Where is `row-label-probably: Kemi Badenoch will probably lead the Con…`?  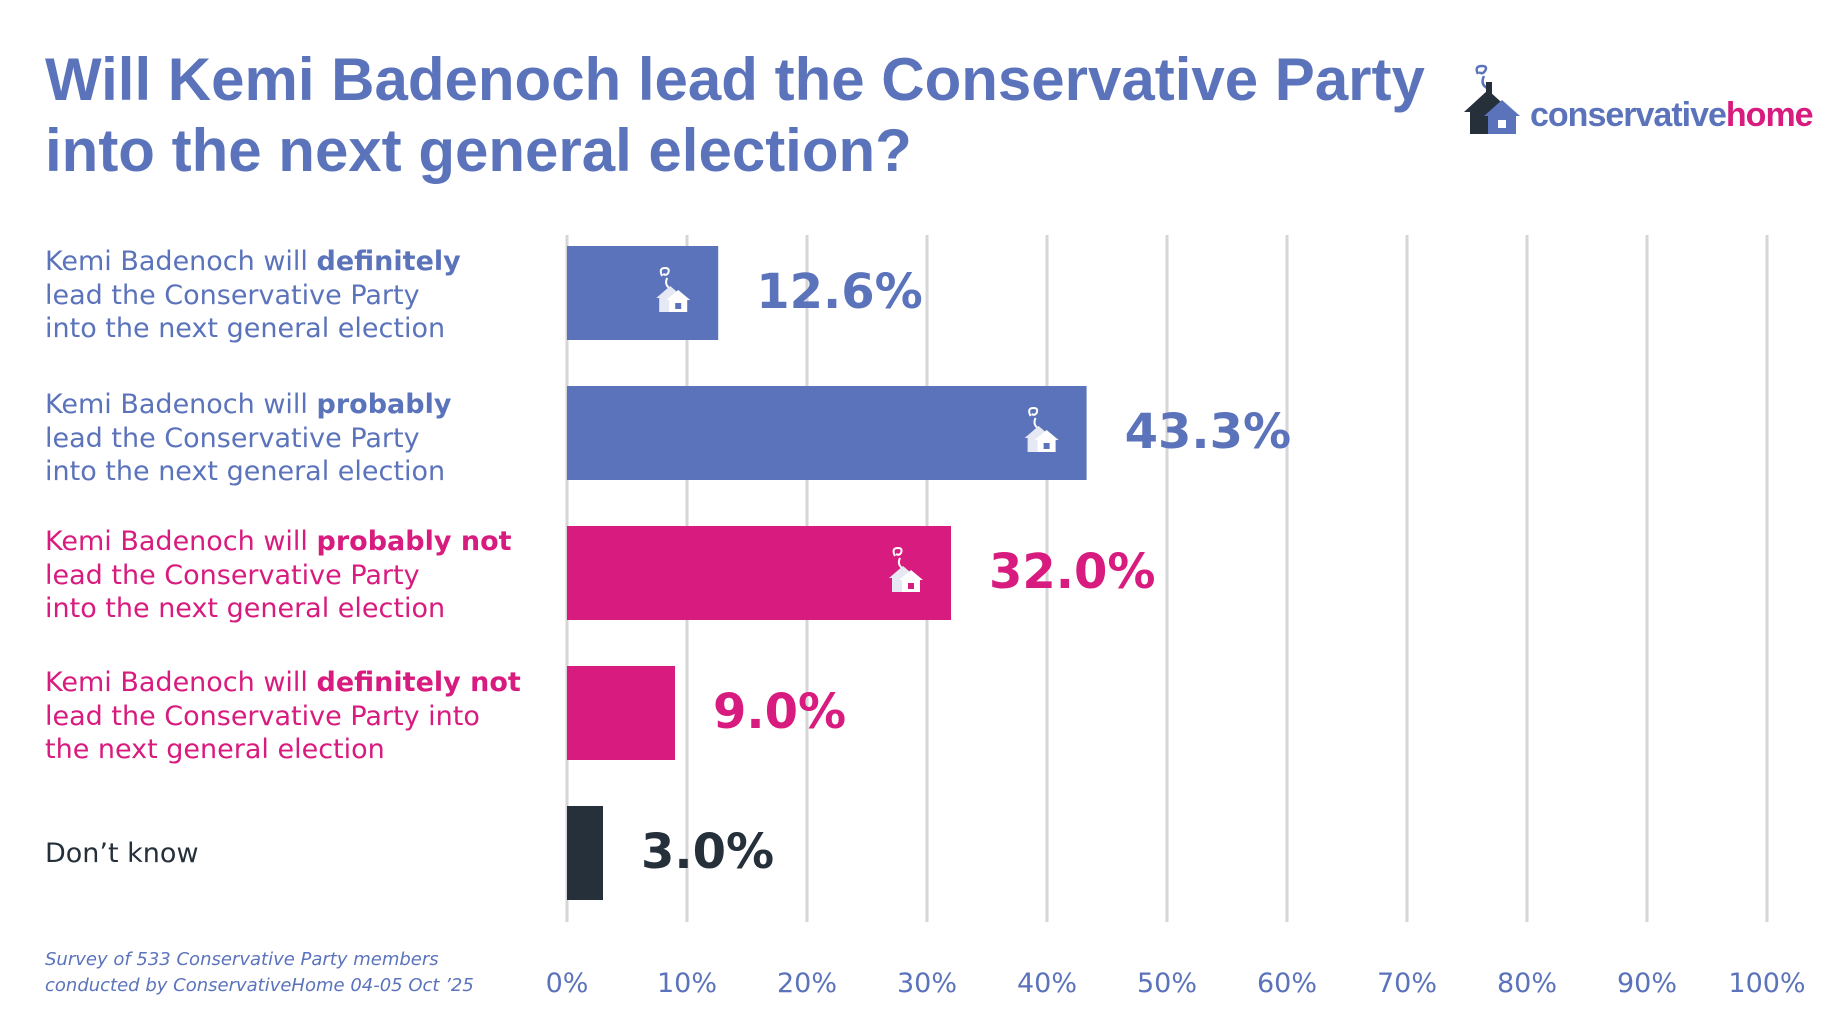 row-label-probably: Kemi Badenoch will probably lead the Con… is located at coordinates (285, 438).